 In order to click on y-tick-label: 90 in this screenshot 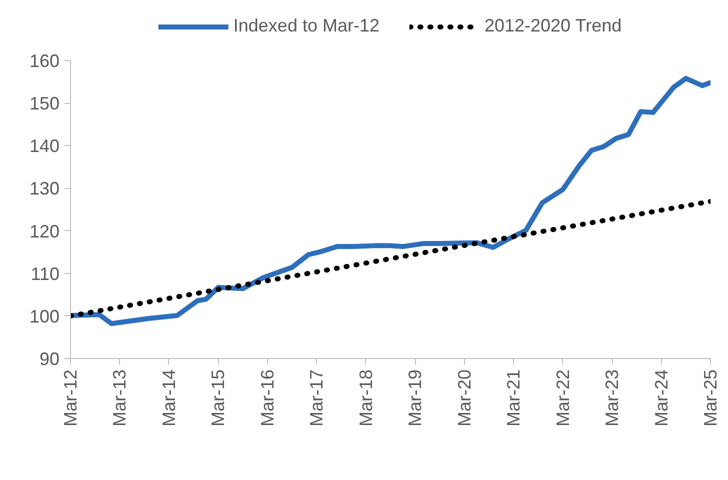, I will do `click(49, 359)`.